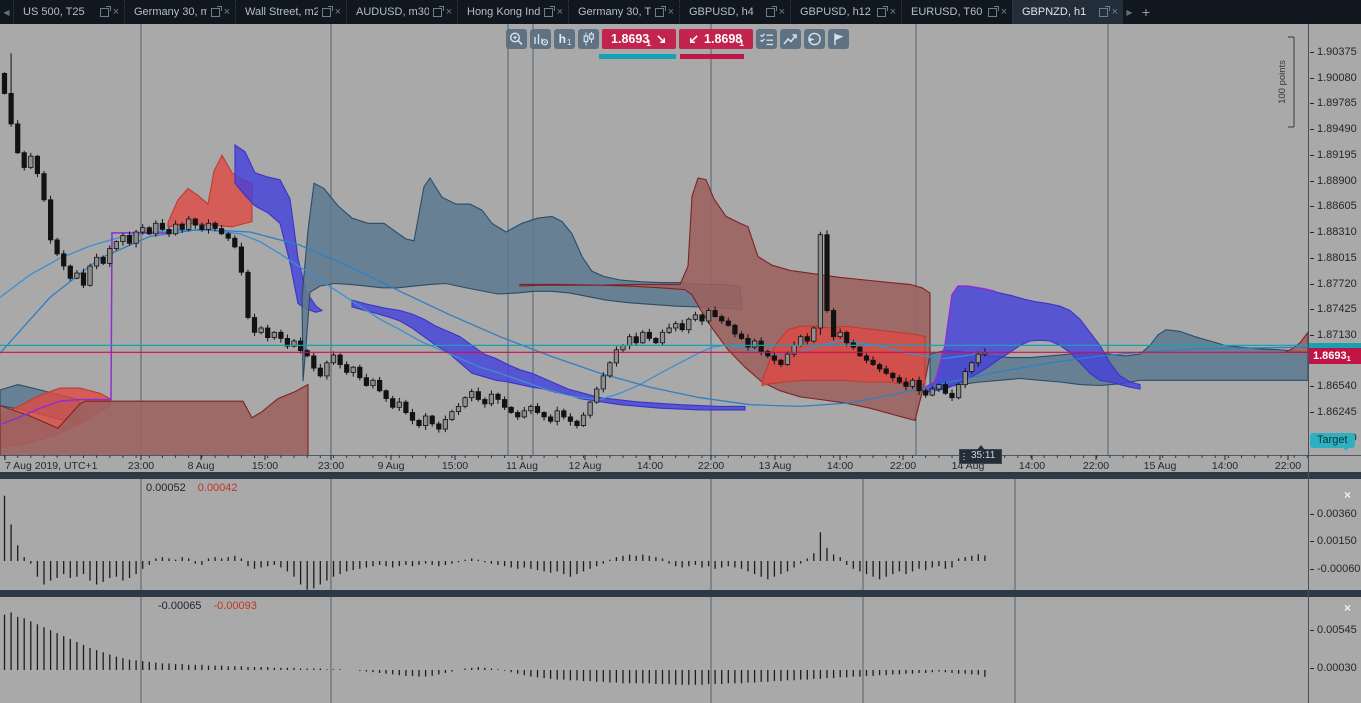  Describe the element at coordinates (1333, 412) in the screenshot. I see `price-tick: 1.86245` at that location.